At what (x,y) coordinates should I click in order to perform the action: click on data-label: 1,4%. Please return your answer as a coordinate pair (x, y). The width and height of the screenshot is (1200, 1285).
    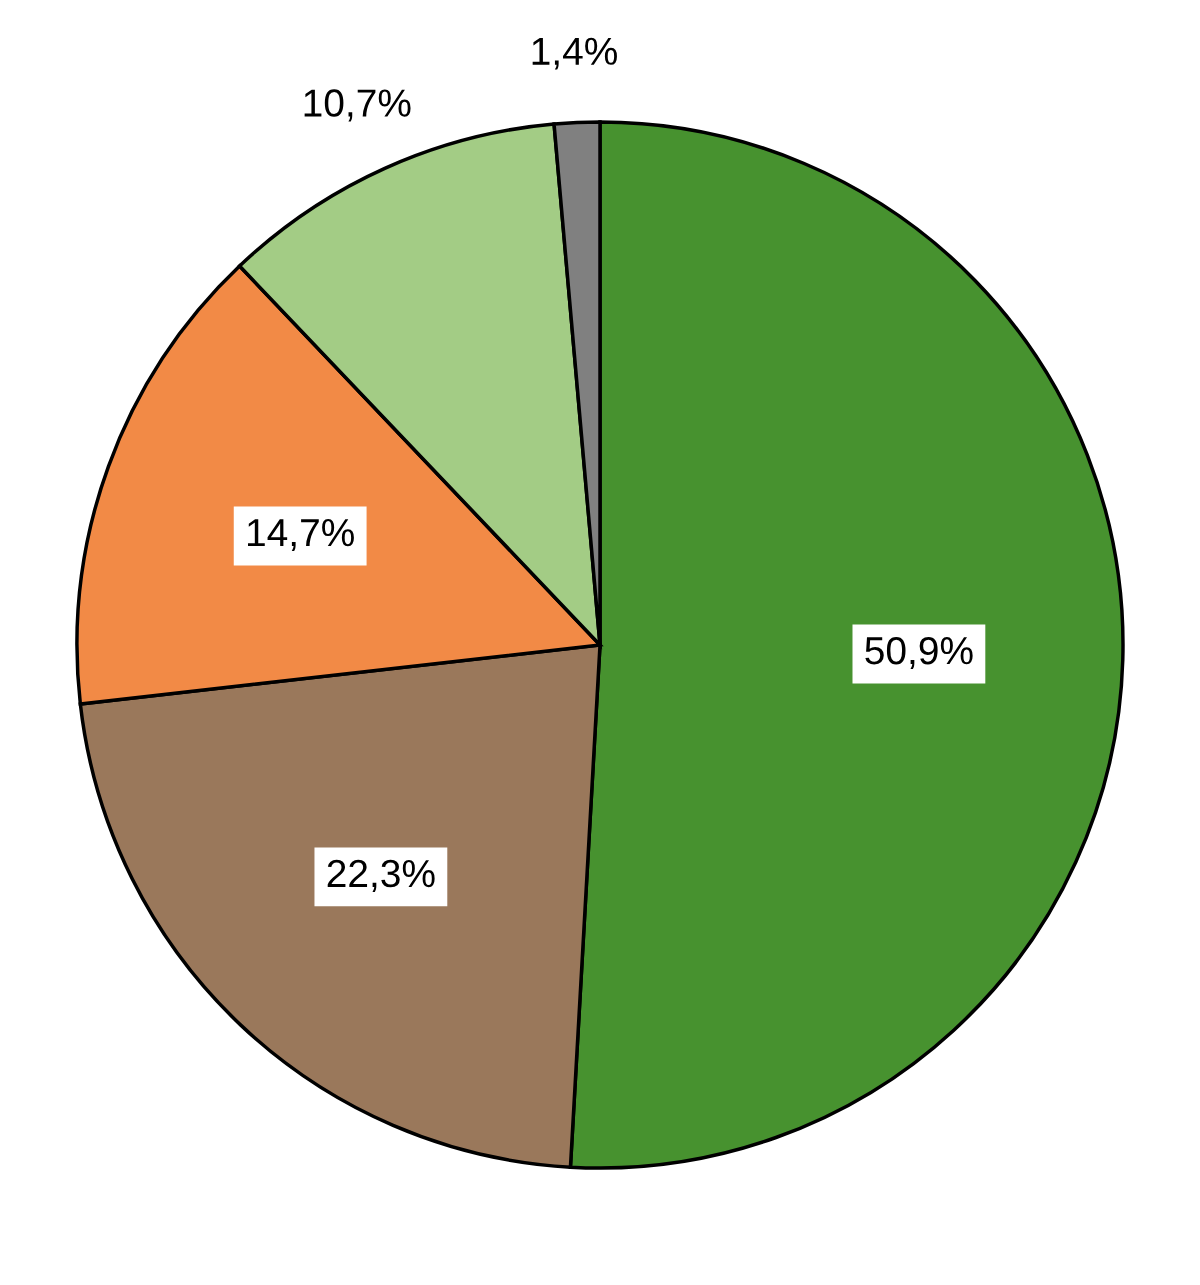
    Looking at the image, I should click on (574, 53).